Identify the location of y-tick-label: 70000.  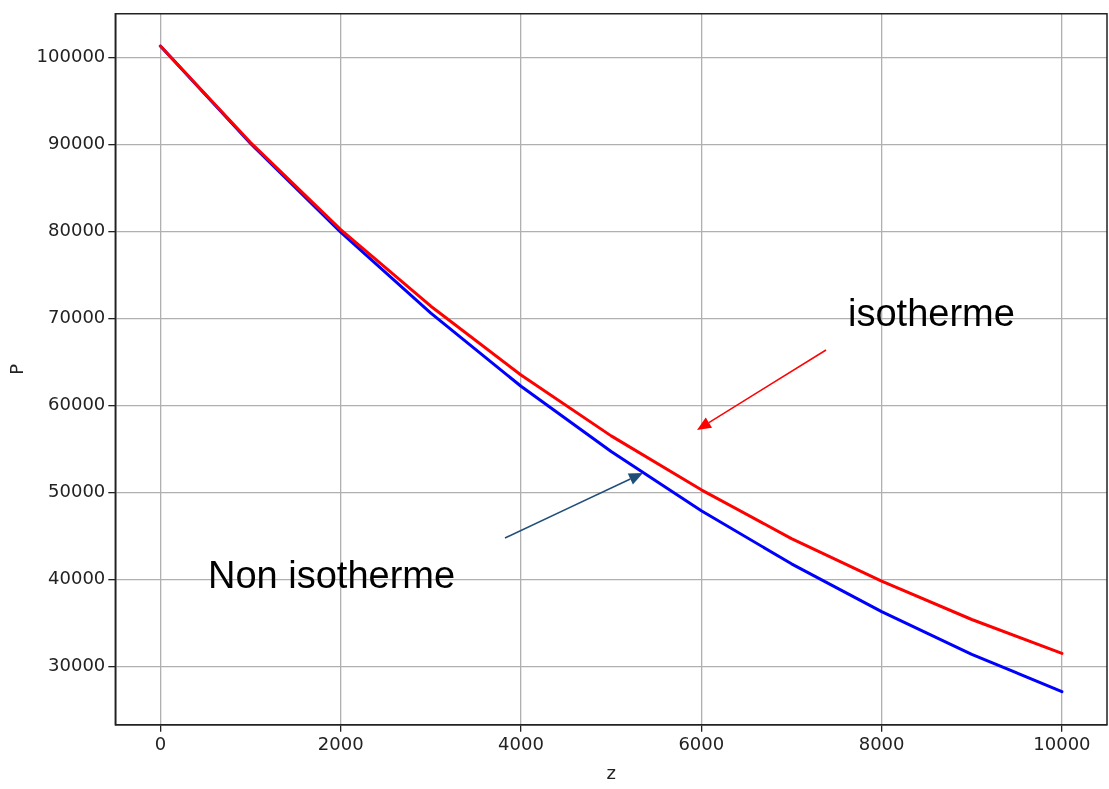
(77, 317).